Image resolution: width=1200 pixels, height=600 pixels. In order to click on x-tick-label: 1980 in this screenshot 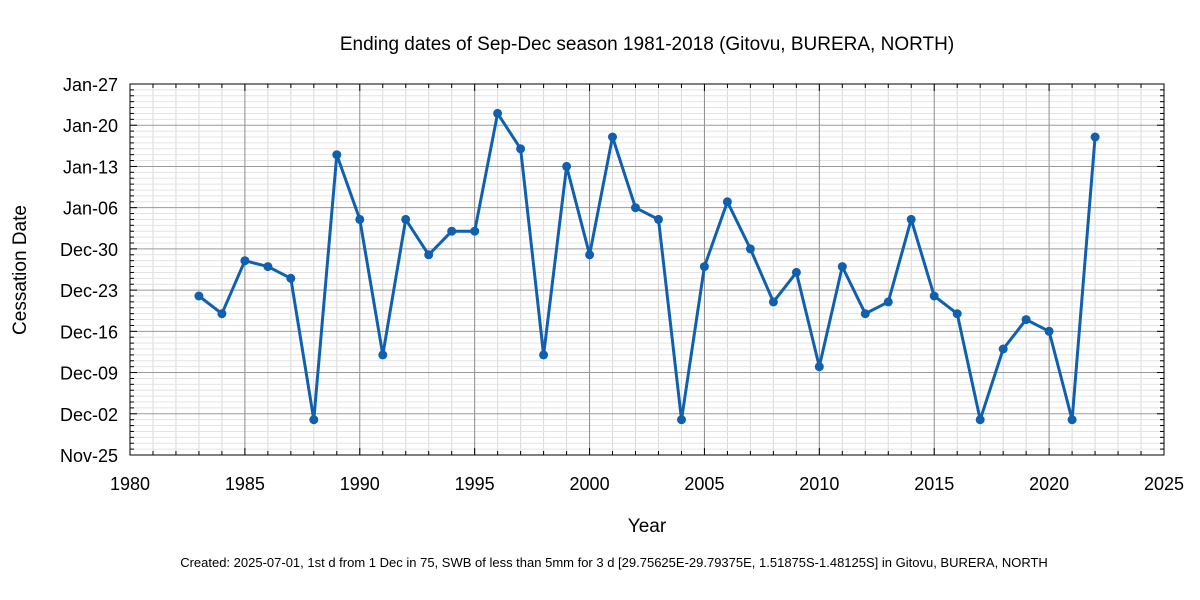, I will do `click(130, 484)`.